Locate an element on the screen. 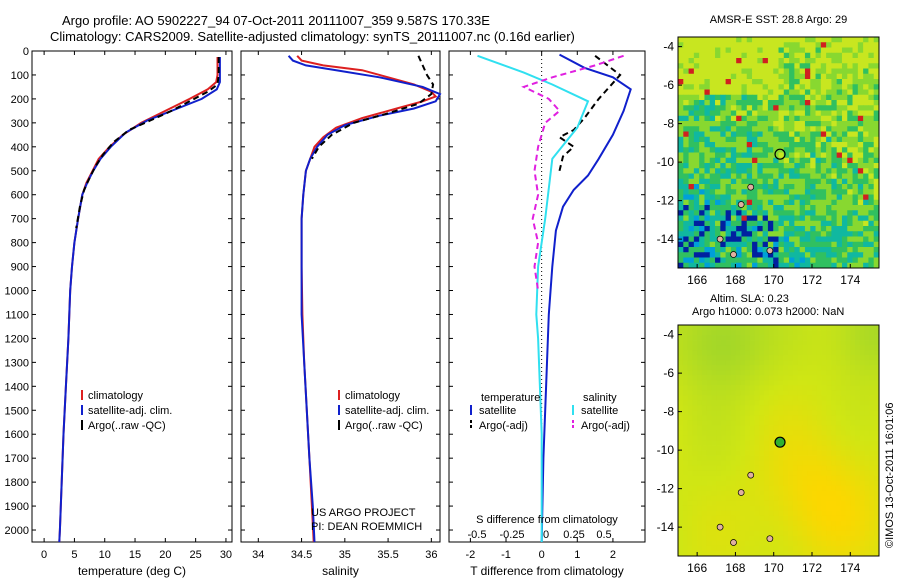 The image size is (900, 580). legend-label: climatology is located at coordinates (116, 396).